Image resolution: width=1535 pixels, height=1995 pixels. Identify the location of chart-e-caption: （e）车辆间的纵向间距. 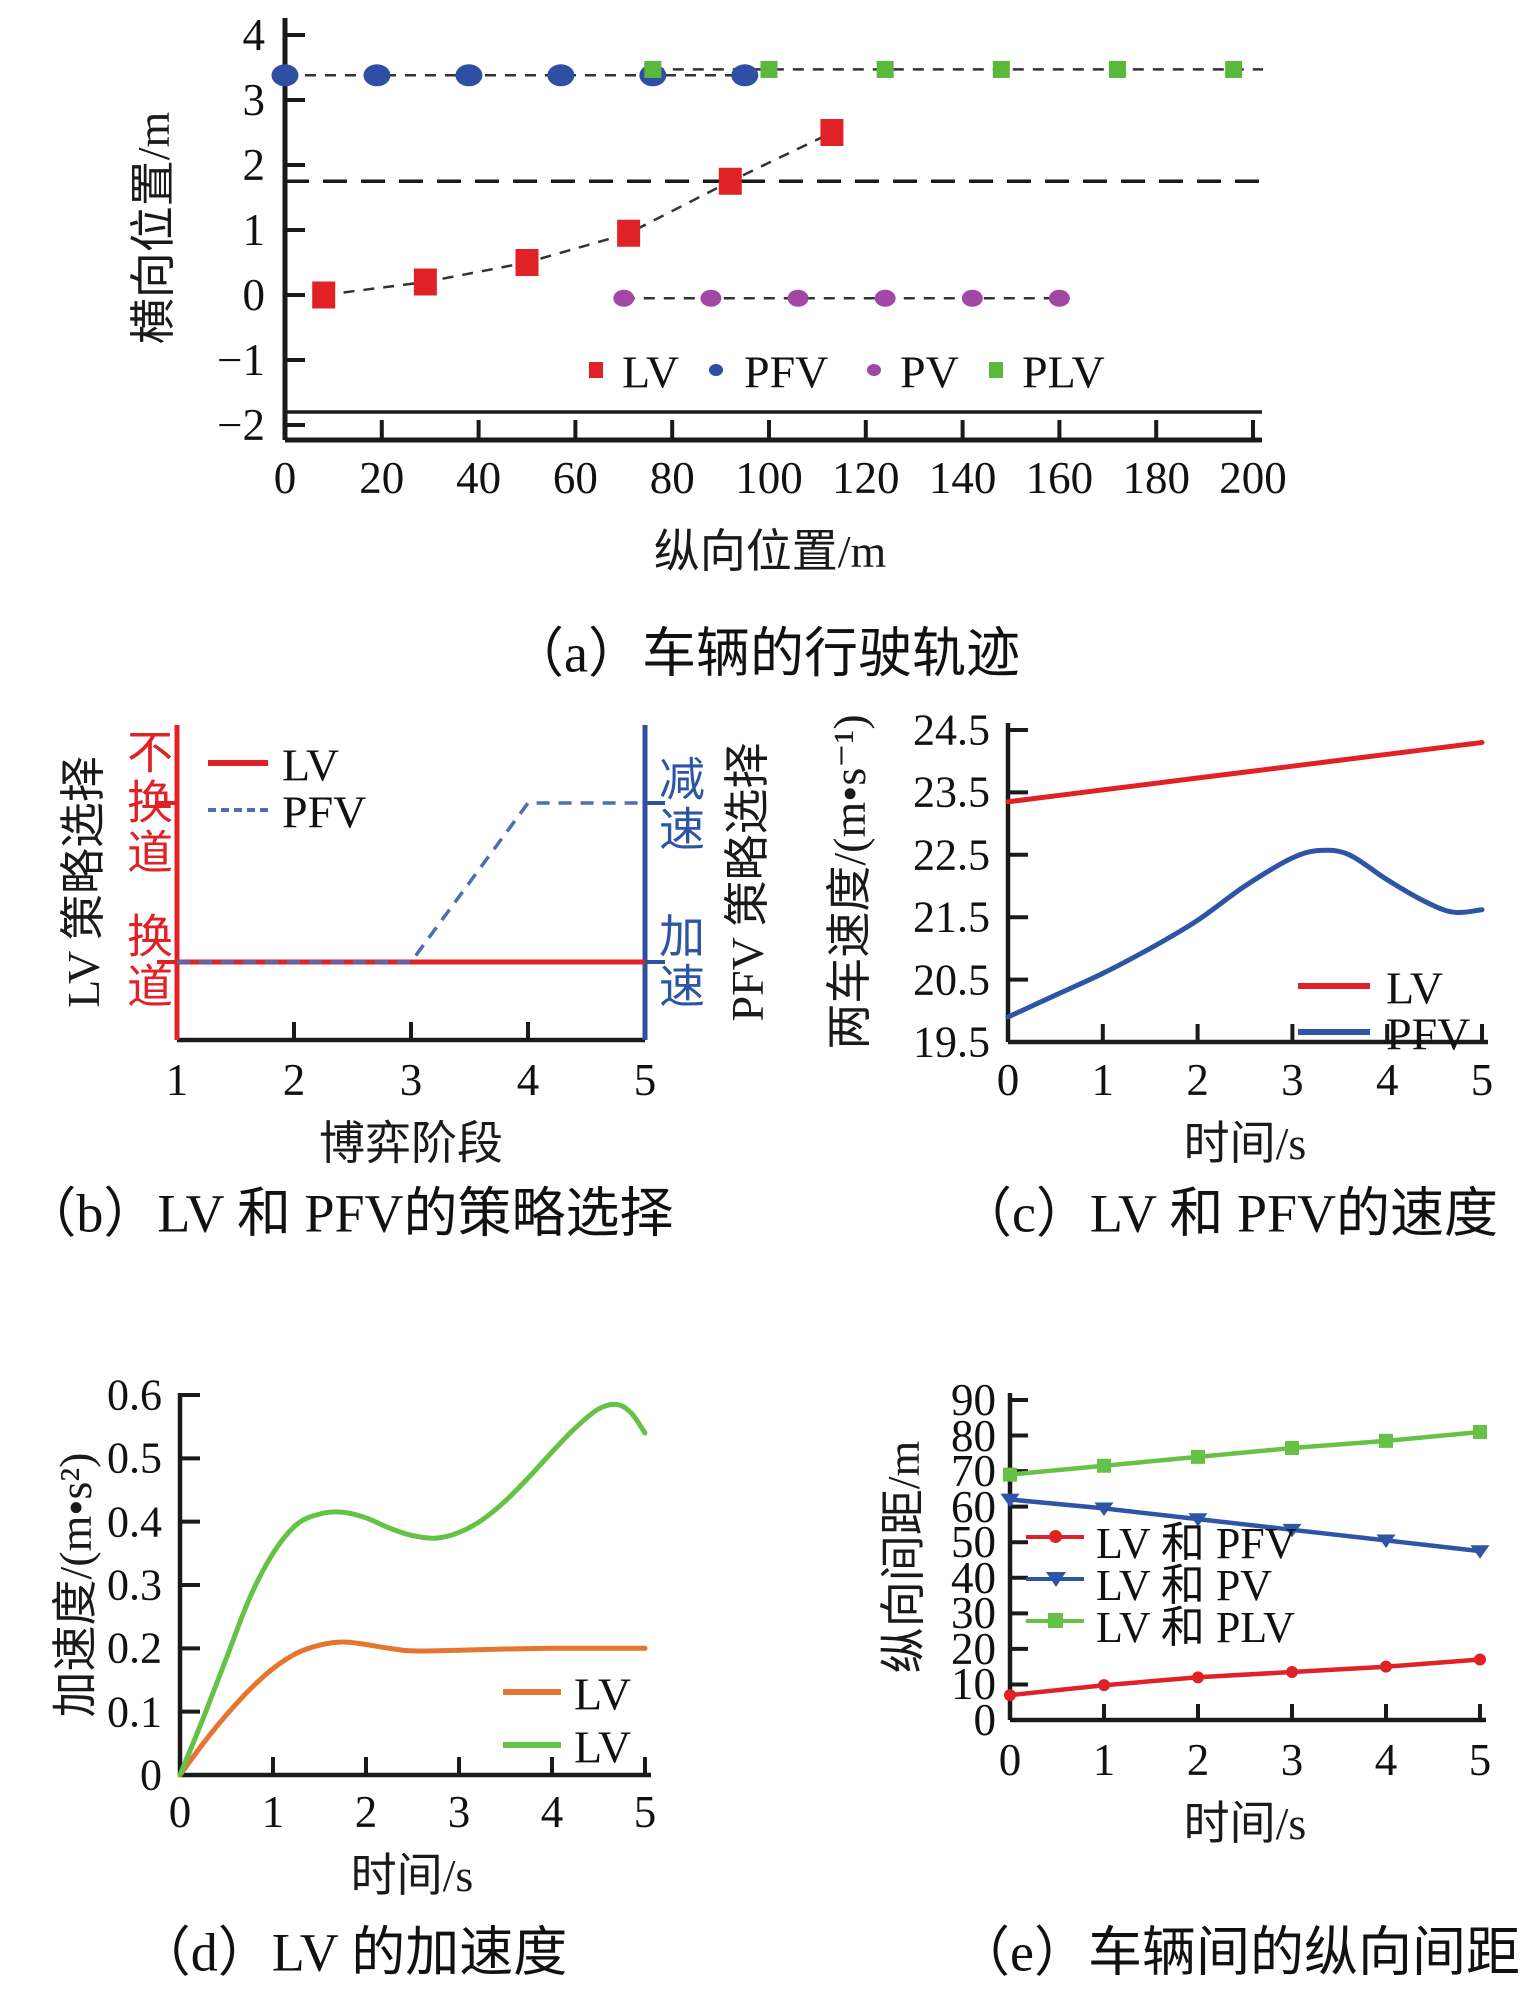
(1238, 1952).